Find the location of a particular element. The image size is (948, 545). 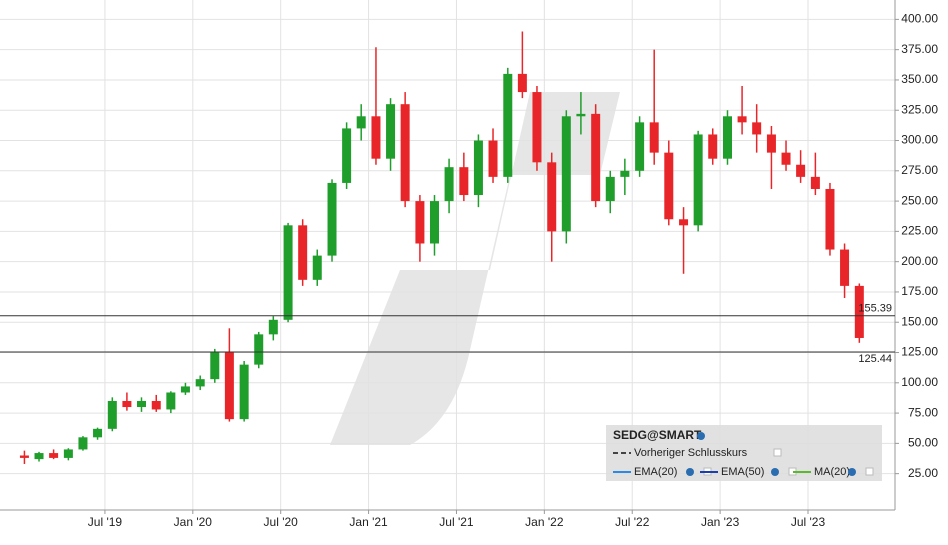

y-tick-label: 100.00 is located at coordinates (919, 382).